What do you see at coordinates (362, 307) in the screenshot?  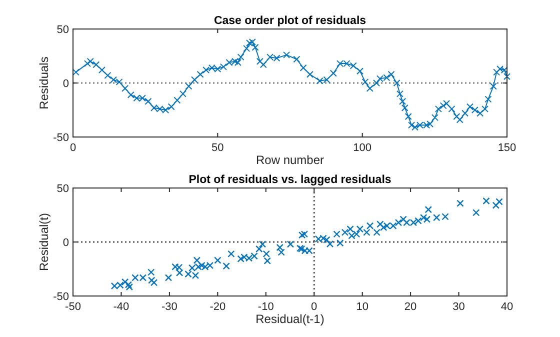 I see `x-tick-label: 10` at bounding box center [362, 307].